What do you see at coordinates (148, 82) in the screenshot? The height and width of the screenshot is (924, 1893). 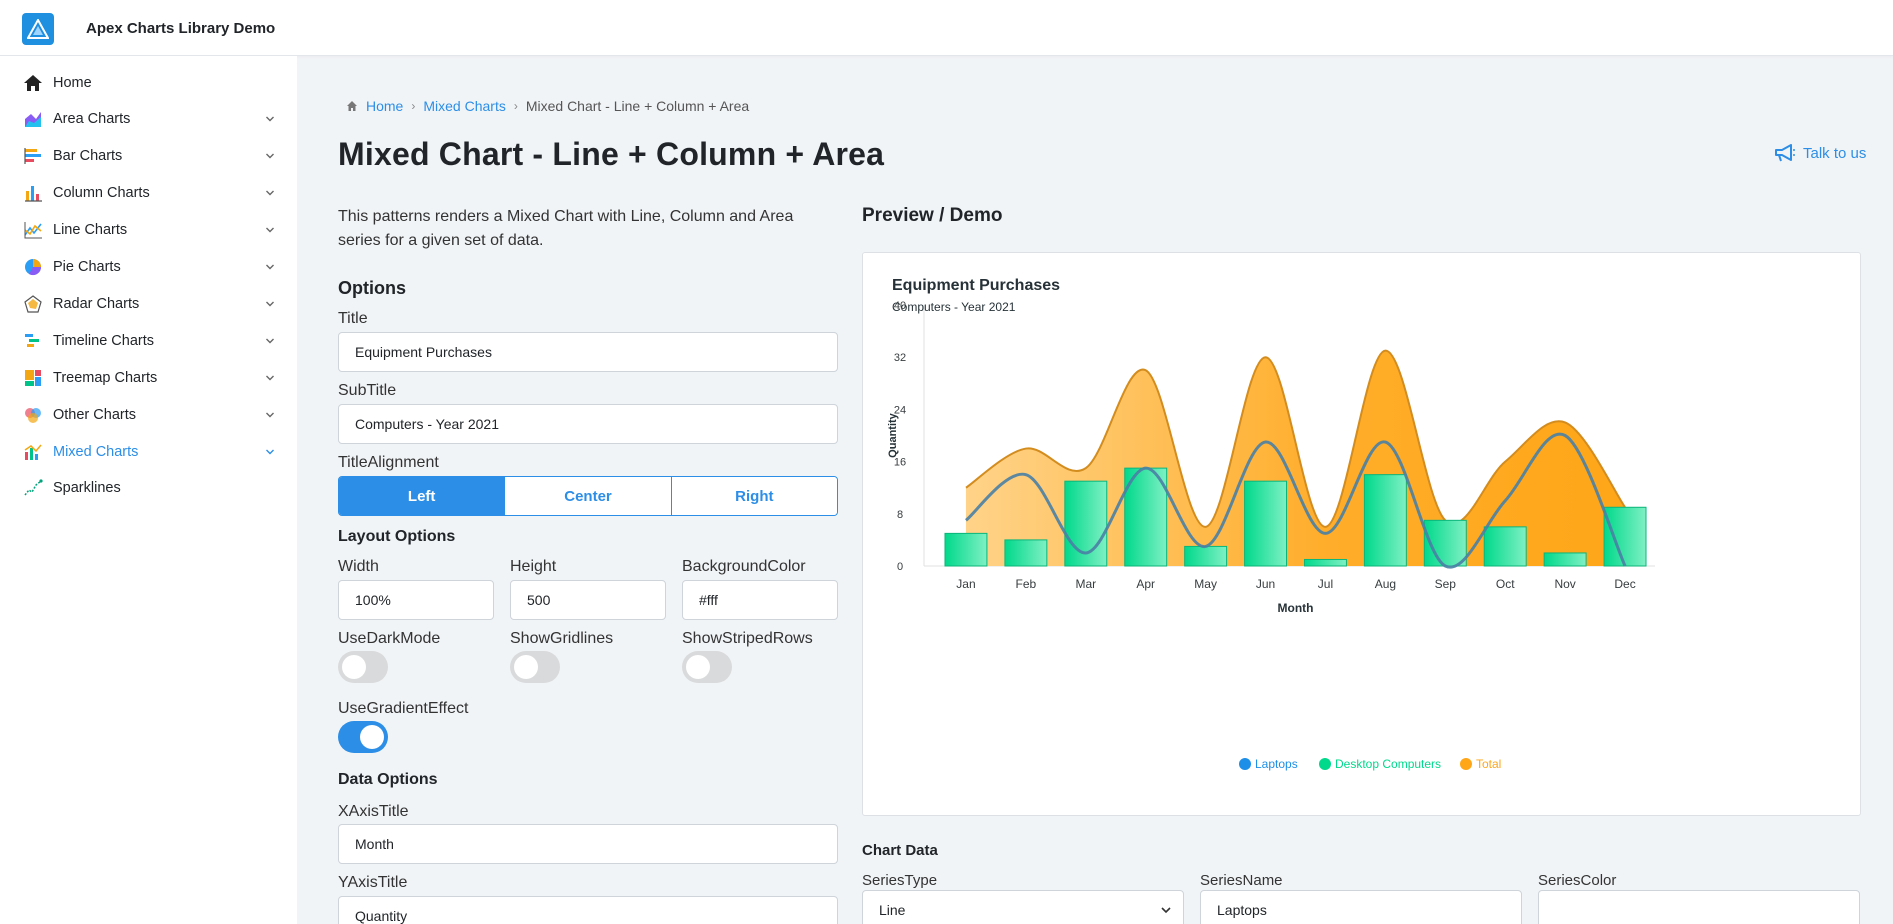 I see `sidebar-item-home: Home` at bounding box center [148, 82].